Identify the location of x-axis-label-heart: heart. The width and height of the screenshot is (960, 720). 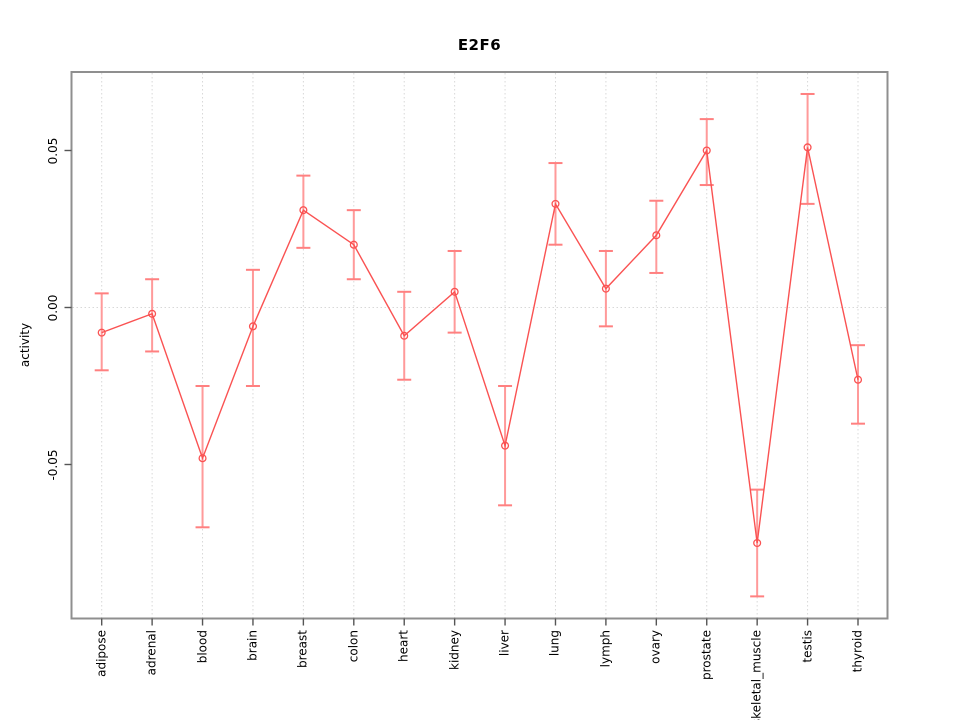
(403, 646).